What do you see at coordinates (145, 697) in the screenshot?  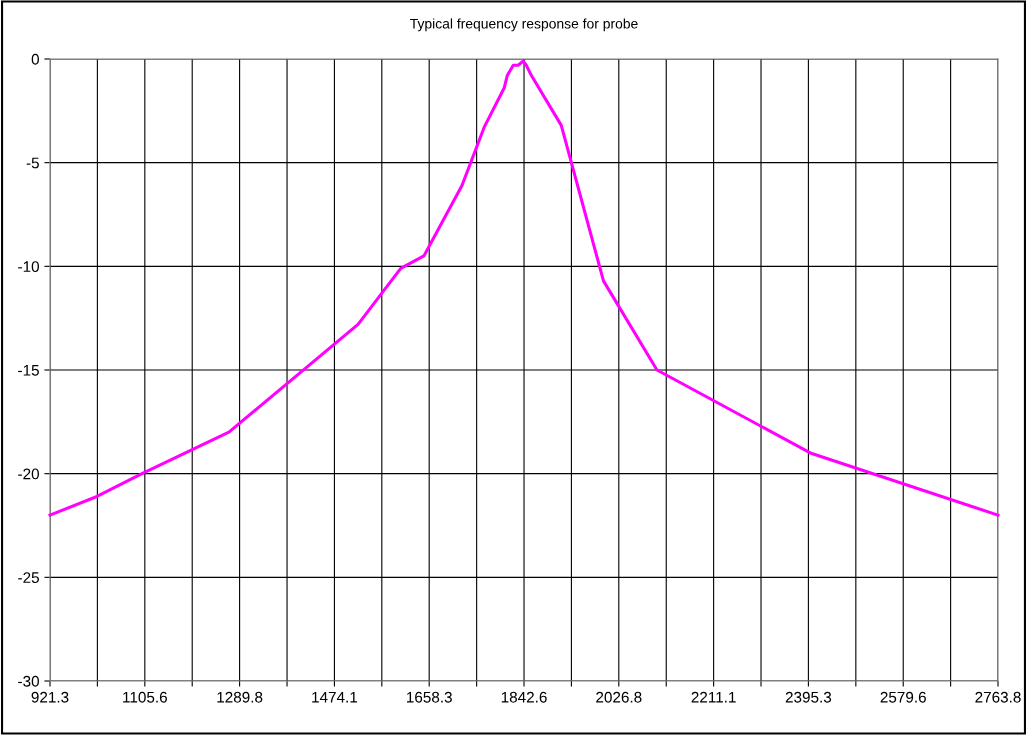 I see `x-tick-label: 1105.6` at bounding box center [145, 697].